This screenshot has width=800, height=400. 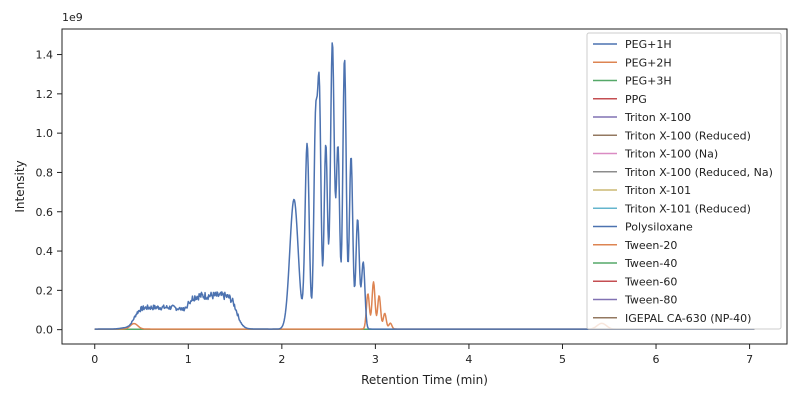 I want to click on x-tick-label: 5, so click(x=562, y=359).